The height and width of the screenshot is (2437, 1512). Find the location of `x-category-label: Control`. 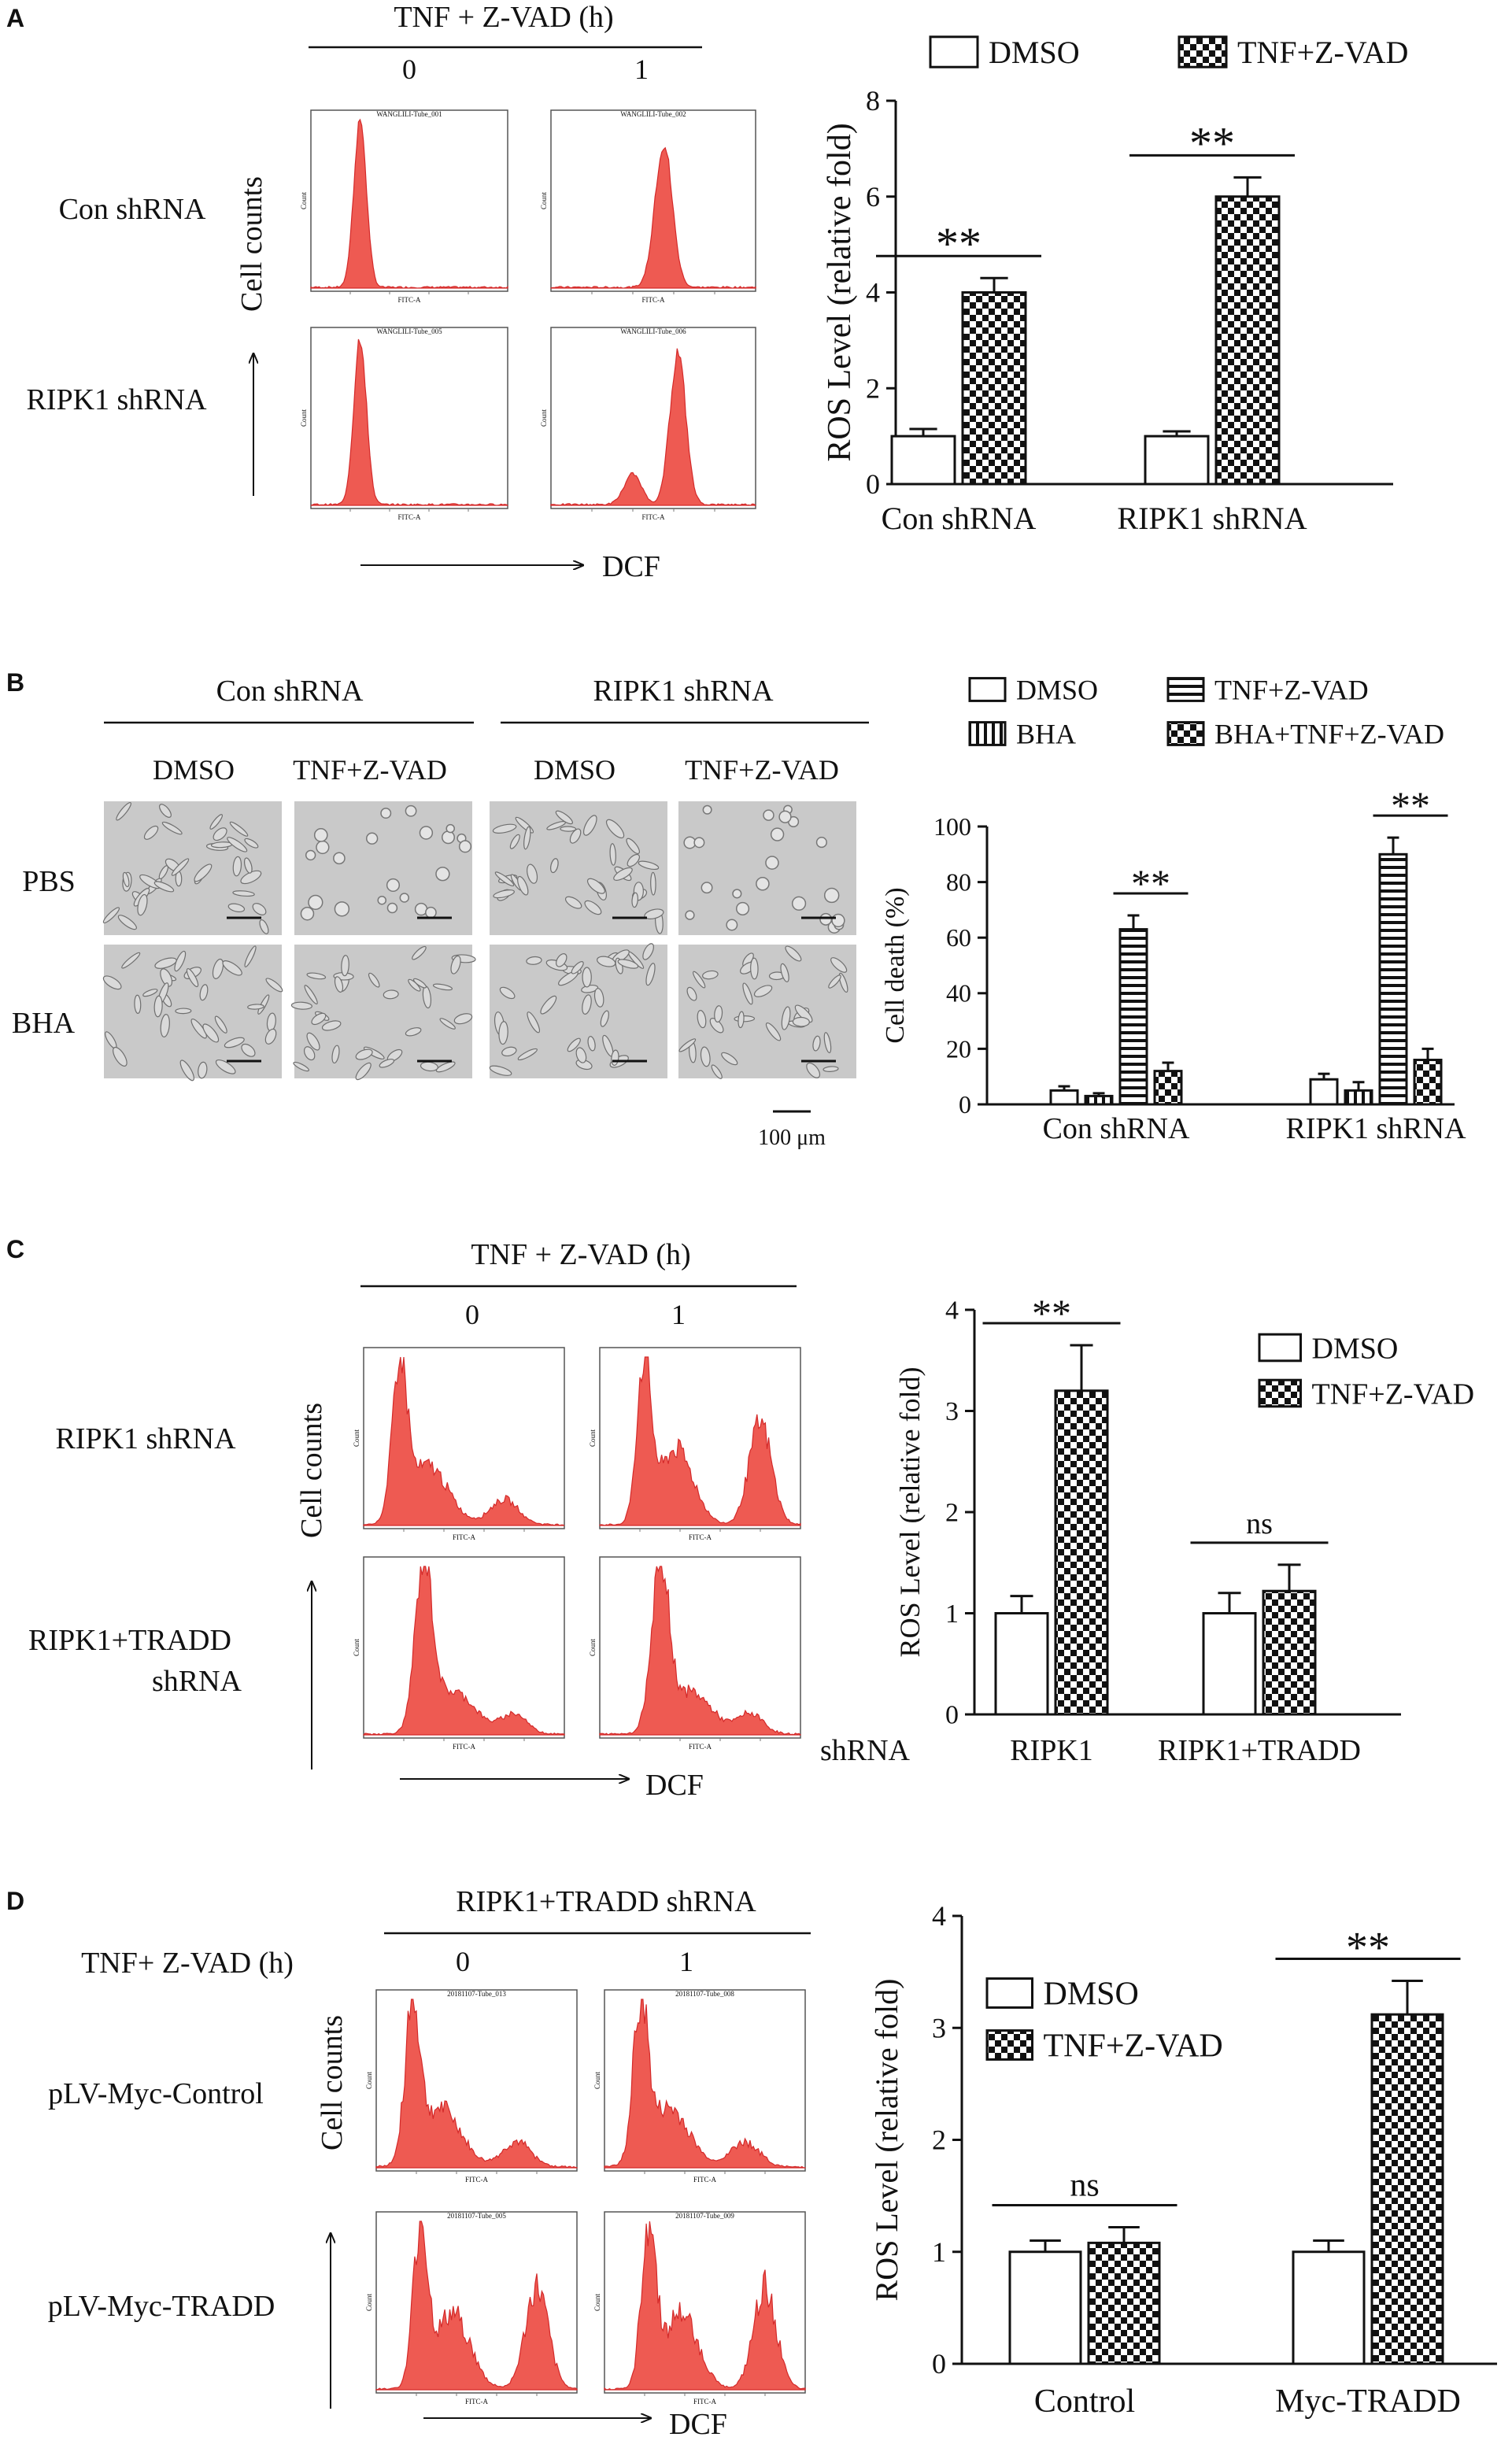

x-category-label: Control is located at coordinates (1084, 2401).